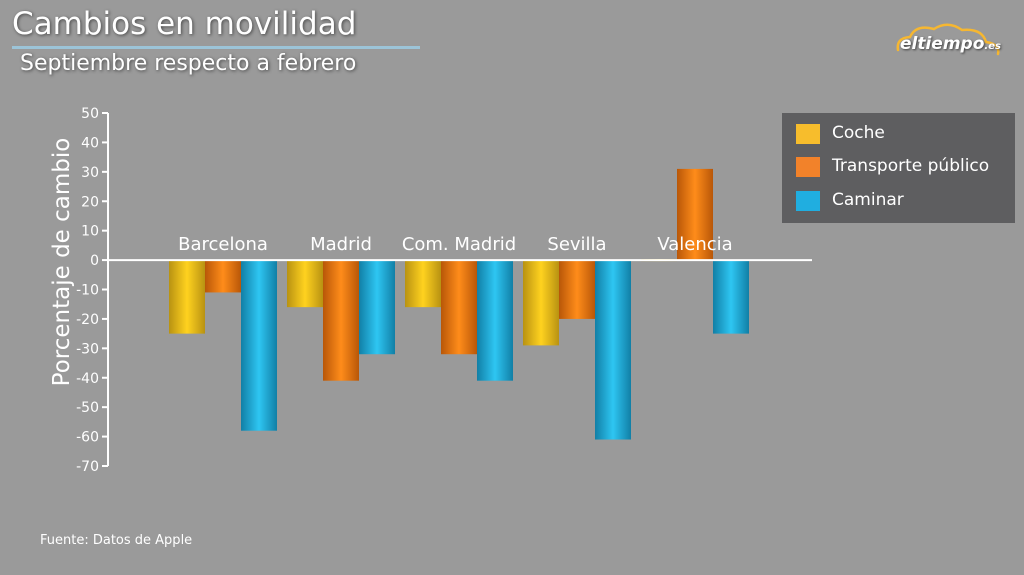 This screenshot has height=575, width=1024. What do you see at coordinates (341, 244) in the screenshot?
I see `category-label: Madrid` at bounding box center [341, 244].